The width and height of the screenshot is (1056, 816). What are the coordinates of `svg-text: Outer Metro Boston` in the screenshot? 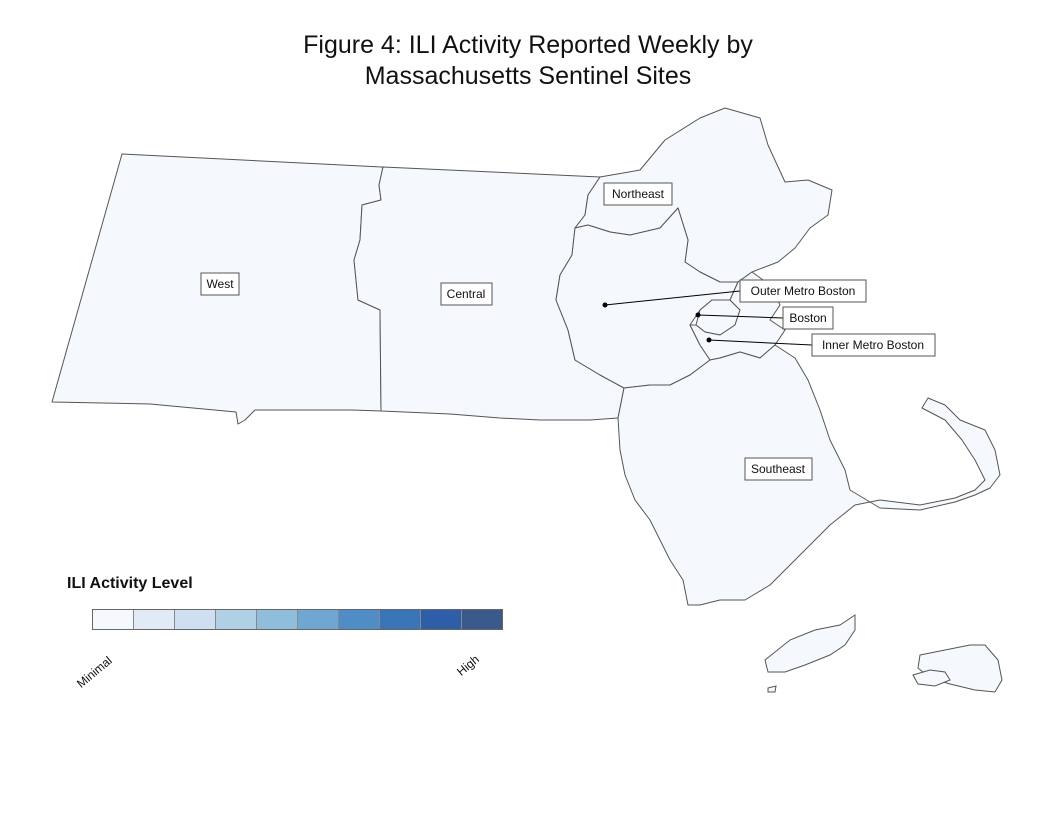 It's located at (803, 291).